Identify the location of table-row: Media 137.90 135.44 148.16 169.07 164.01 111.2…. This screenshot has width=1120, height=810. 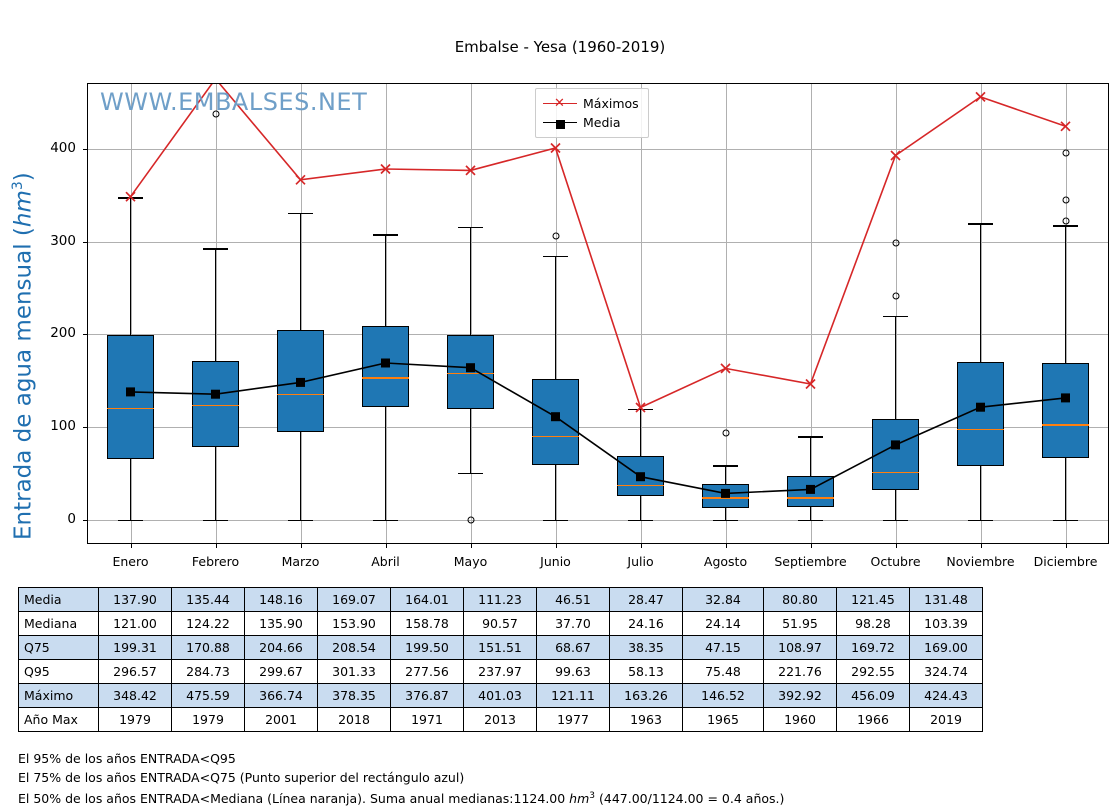
(500, 599).